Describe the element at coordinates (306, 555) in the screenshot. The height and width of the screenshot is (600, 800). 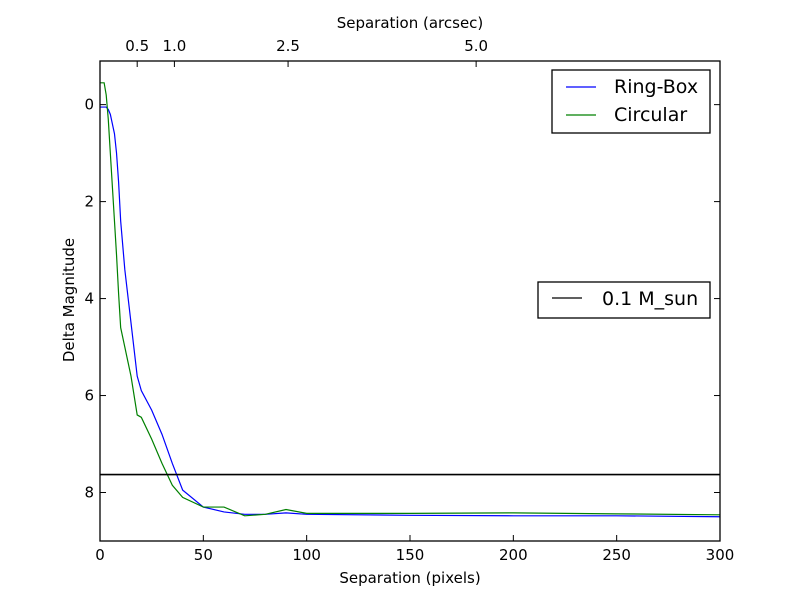
I see `x-tick-label: 100` at that location.